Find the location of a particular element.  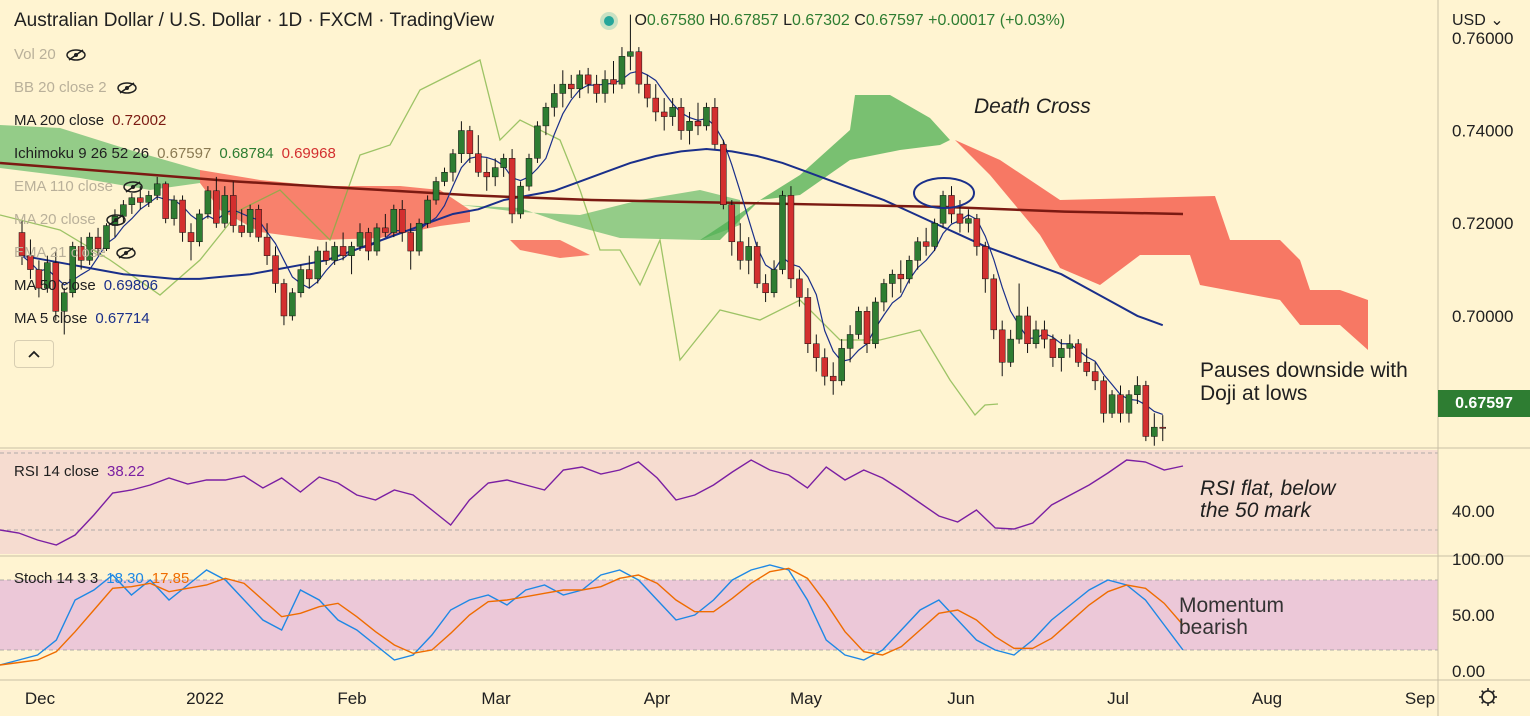

legend-label: Vol 20 is located at coordinates (35, 54).